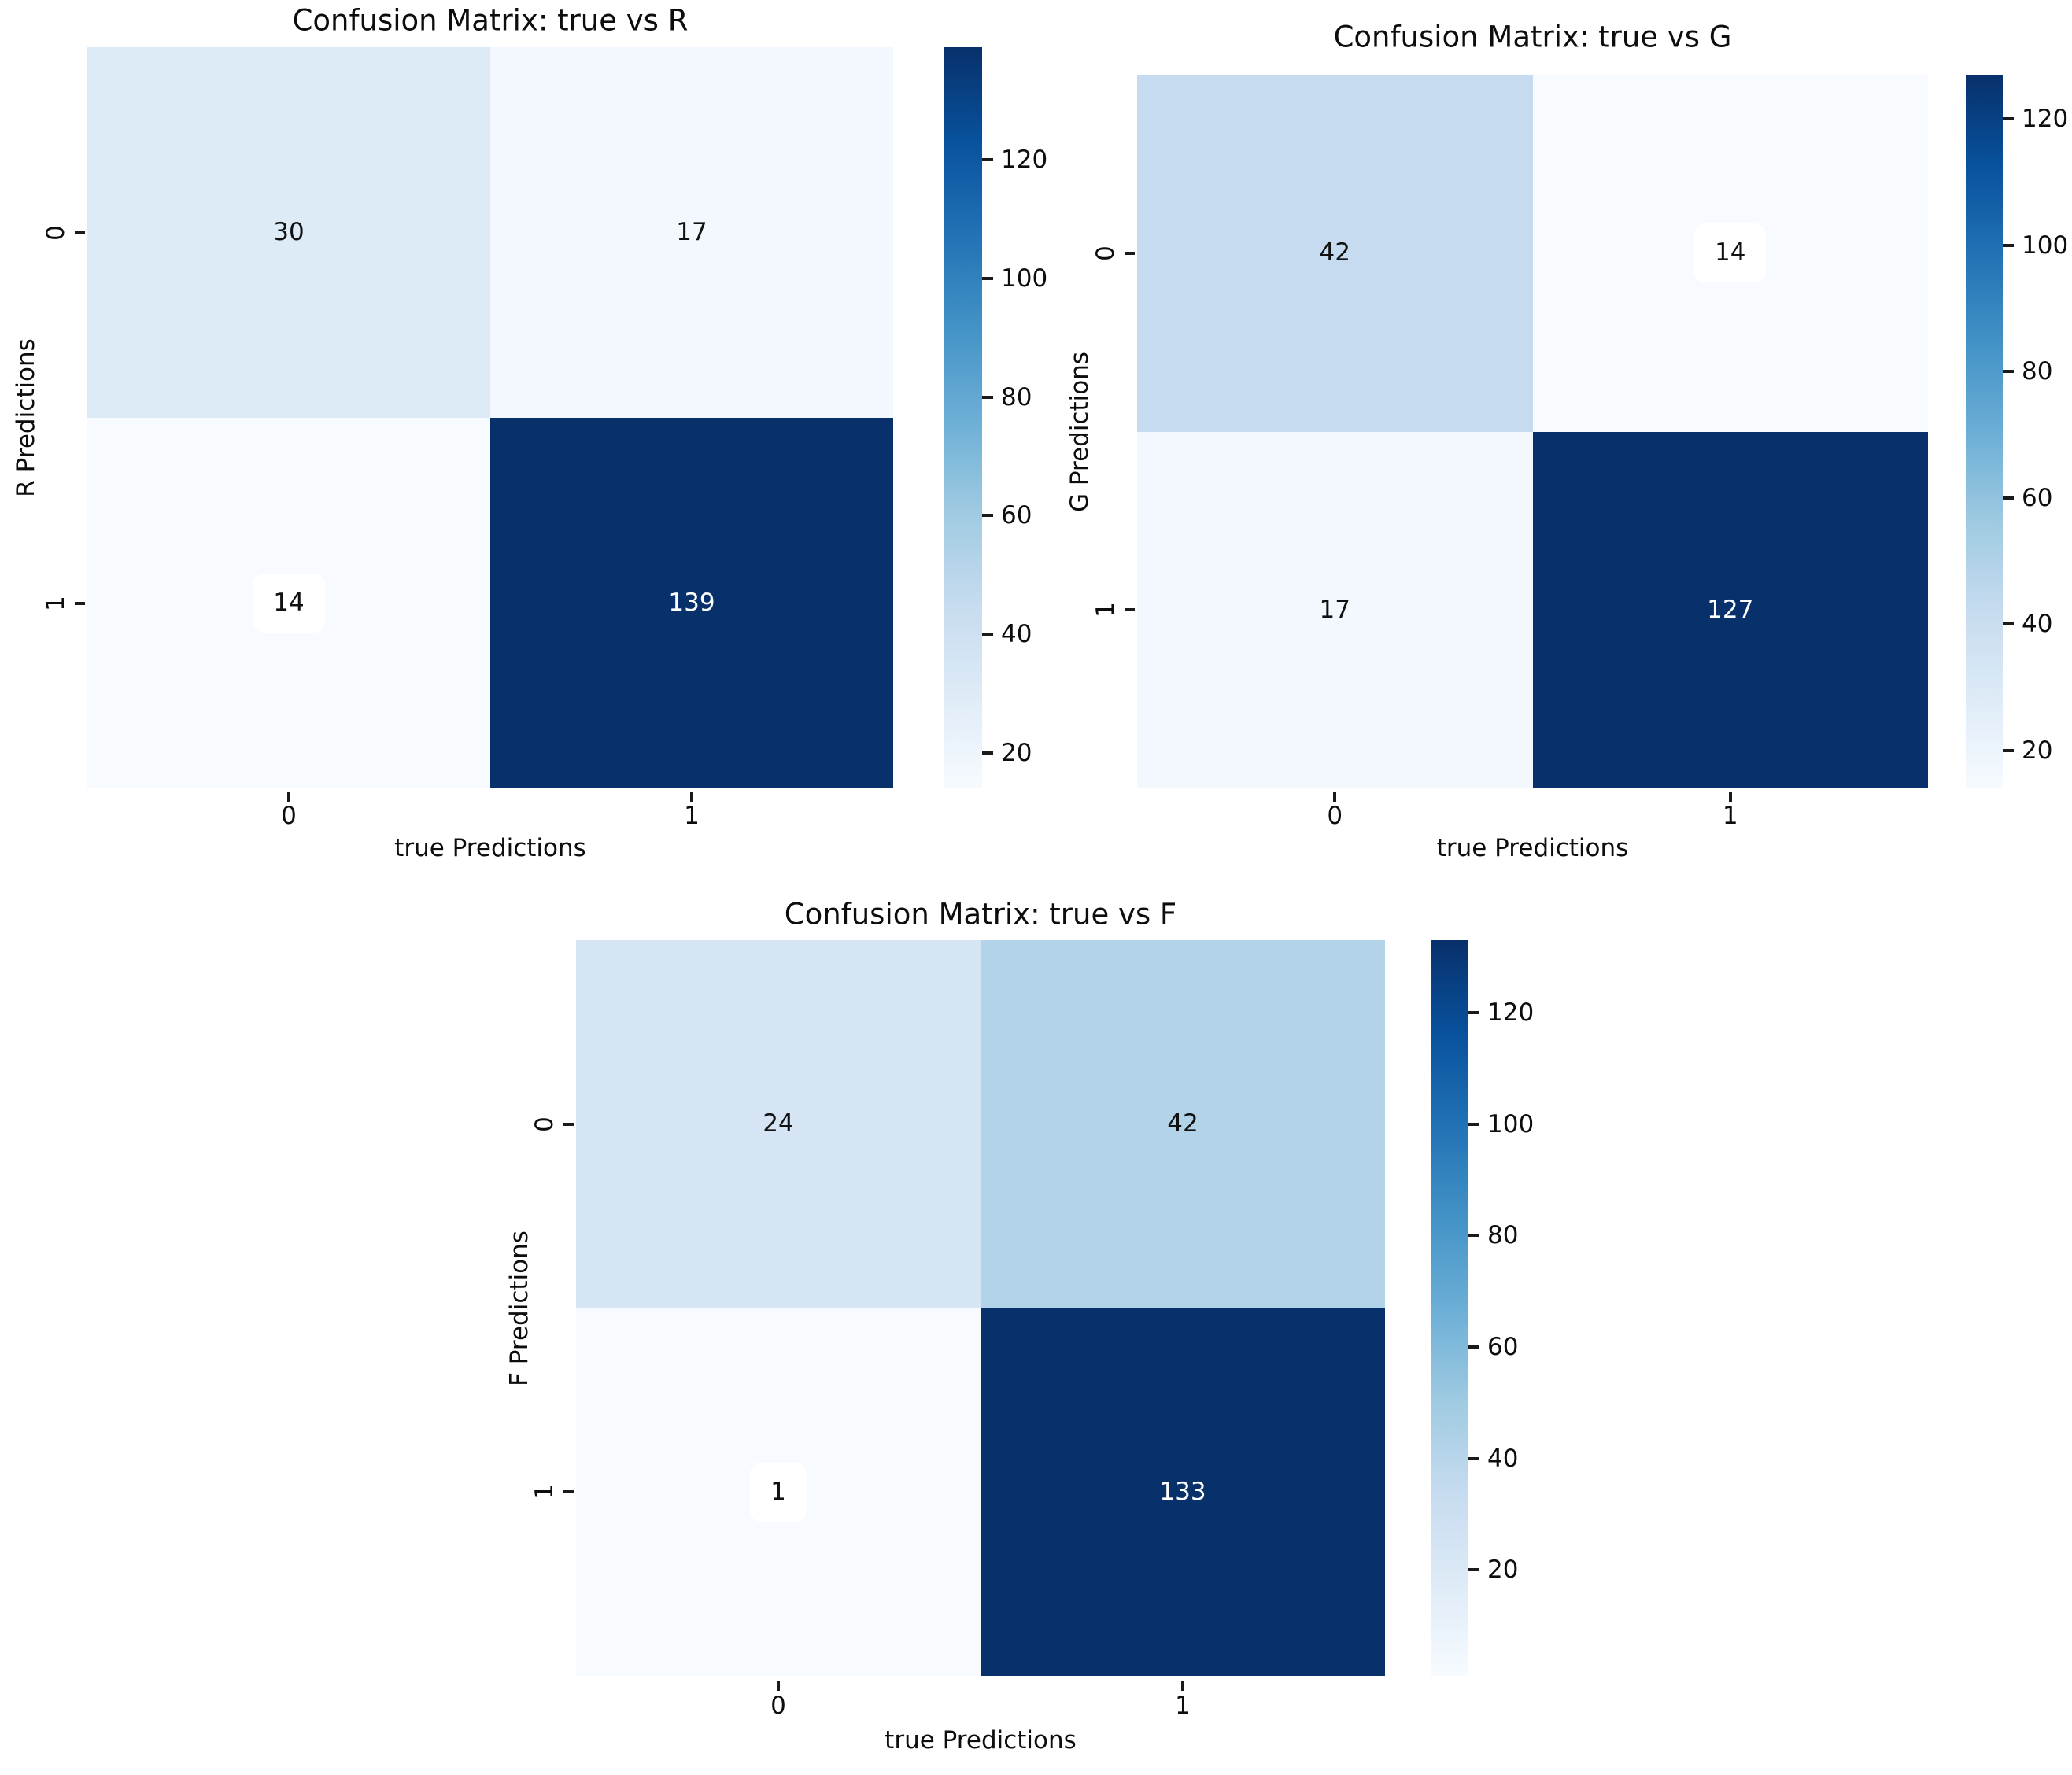  Describe the element at coordinates (26, 417) in the screenshot. I see `y-axis-label: R Predictions` at that location.